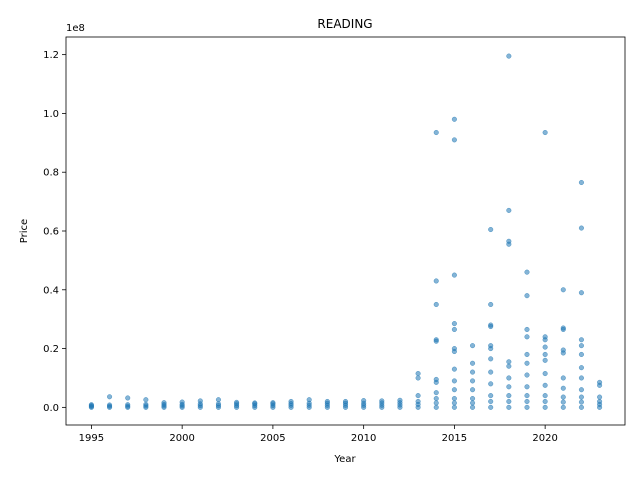 The image size is (640, 480). What do you see at coordinates (454, 438) in the screenshot?
I see `x-tick-label: 2015` at bounding box center [454, 438].